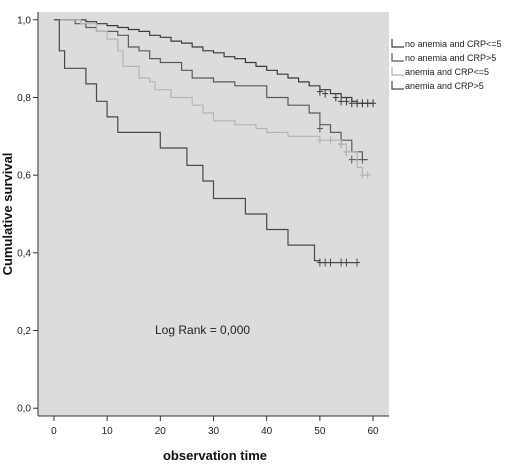  I want to click on legend-label: anemia and CRP<=5, so click(447, 72).